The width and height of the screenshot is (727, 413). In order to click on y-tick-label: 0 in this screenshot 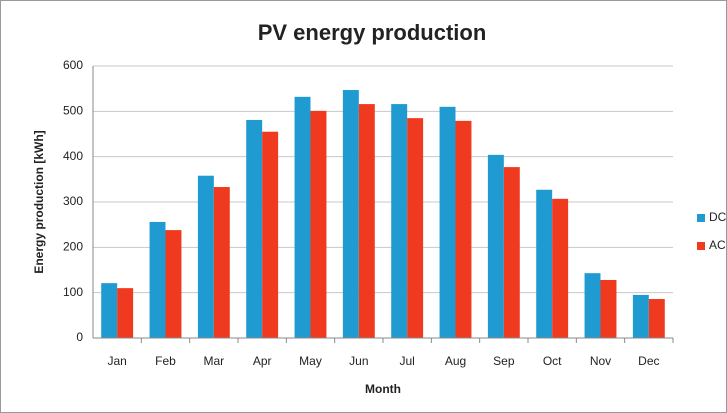, I will do `click(79, 337)`.